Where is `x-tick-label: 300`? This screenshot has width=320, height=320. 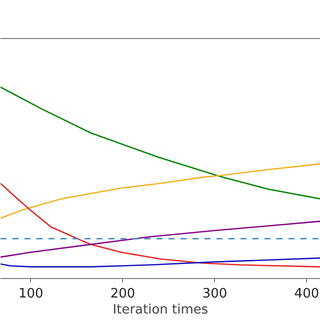
x-tick-label: 300 is located at coordinates (215, 294).